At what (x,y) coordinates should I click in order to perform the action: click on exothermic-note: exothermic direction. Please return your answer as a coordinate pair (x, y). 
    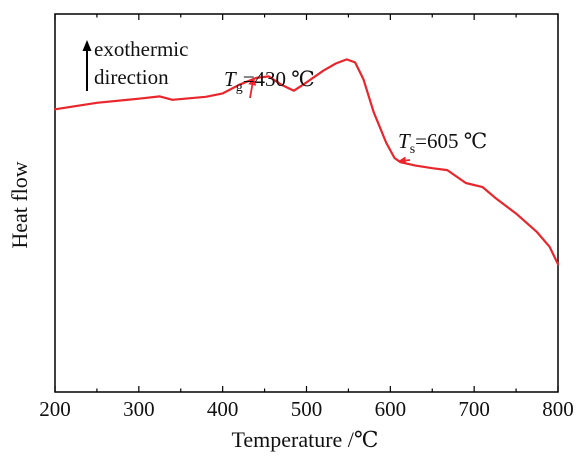
    Looking at the image, I should click on (135, 64).